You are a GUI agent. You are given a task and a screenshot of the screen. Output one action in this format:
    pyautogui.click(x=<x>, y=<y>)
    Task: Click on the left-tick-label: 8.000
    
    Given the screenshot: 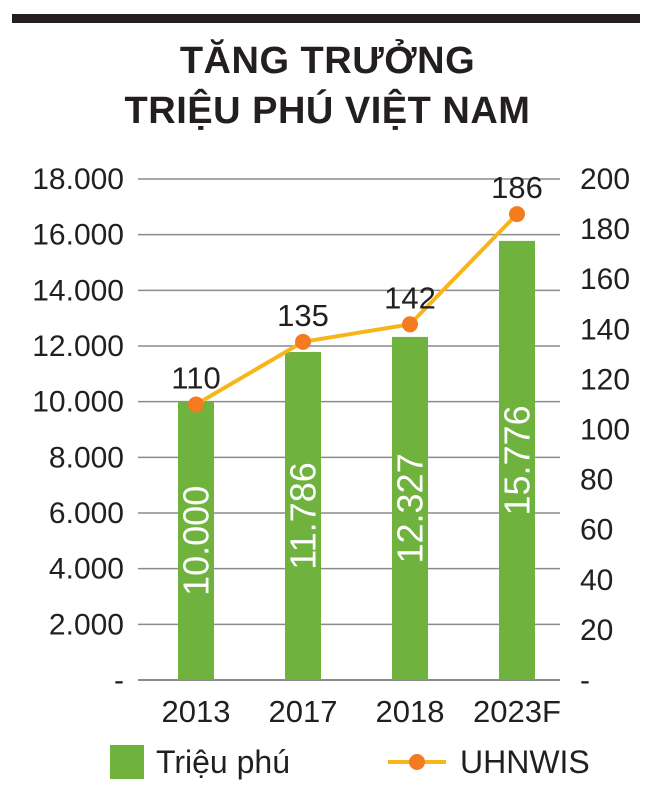 What is the action you would take?
    pyautogui.click(x=86, y=457)
    